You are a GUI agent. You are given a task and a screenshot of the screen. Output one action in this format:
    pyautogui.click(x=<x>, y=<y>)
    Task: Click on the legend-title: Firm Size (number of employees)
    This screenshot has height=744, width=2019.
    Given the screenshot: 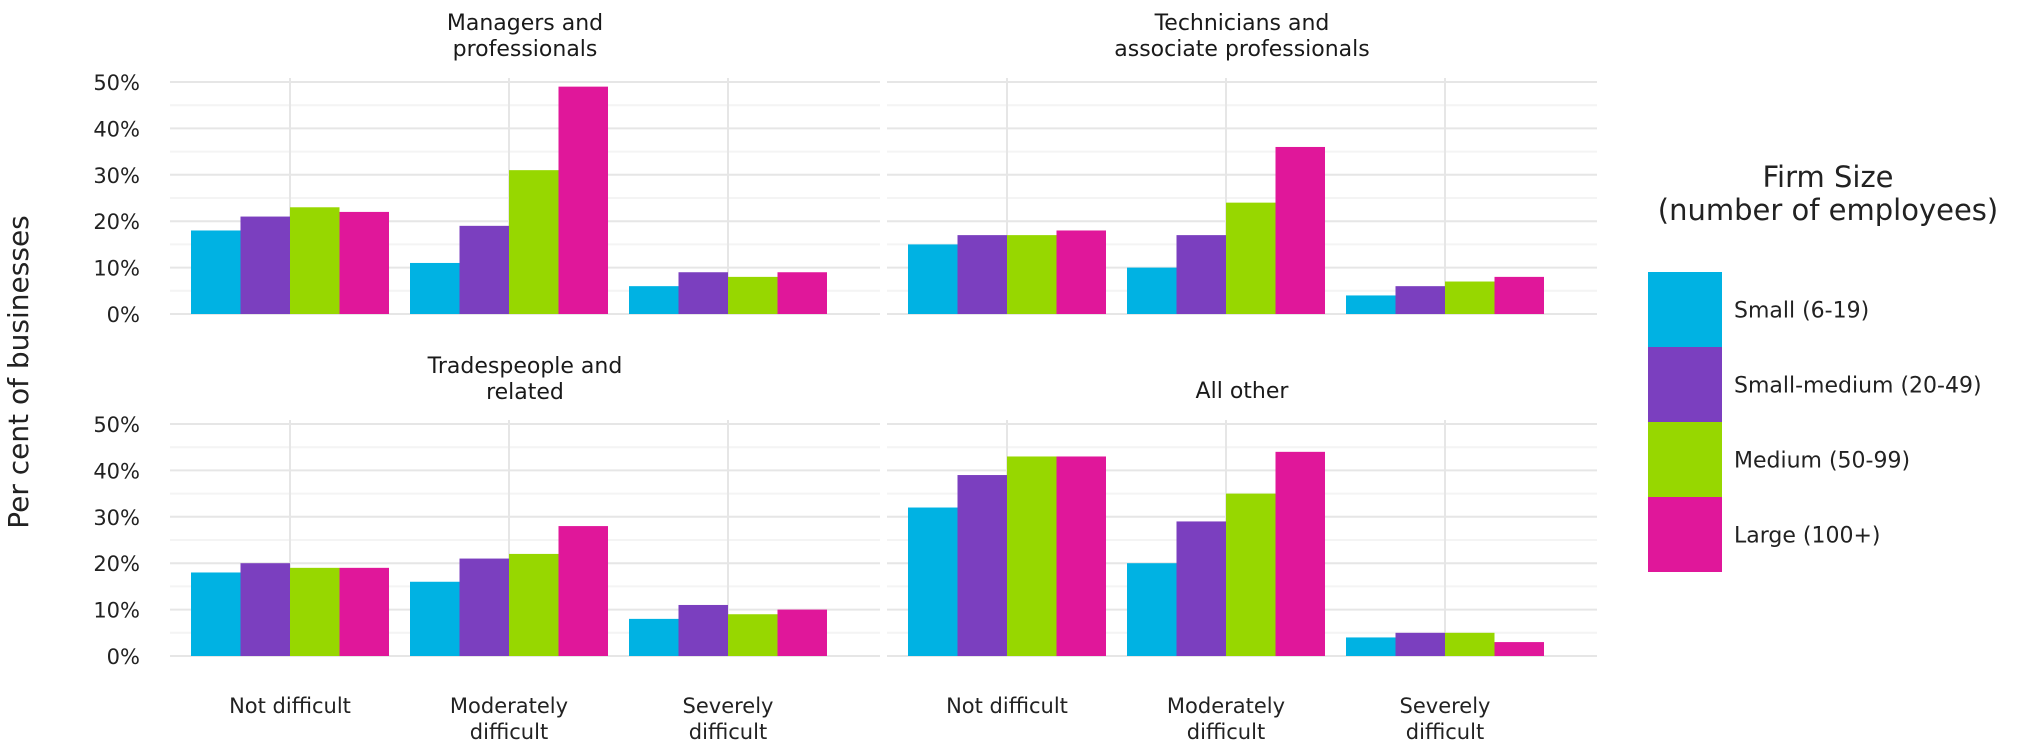 What is the action you would take?
    pyautogui.click(x=1828, y=193)
    